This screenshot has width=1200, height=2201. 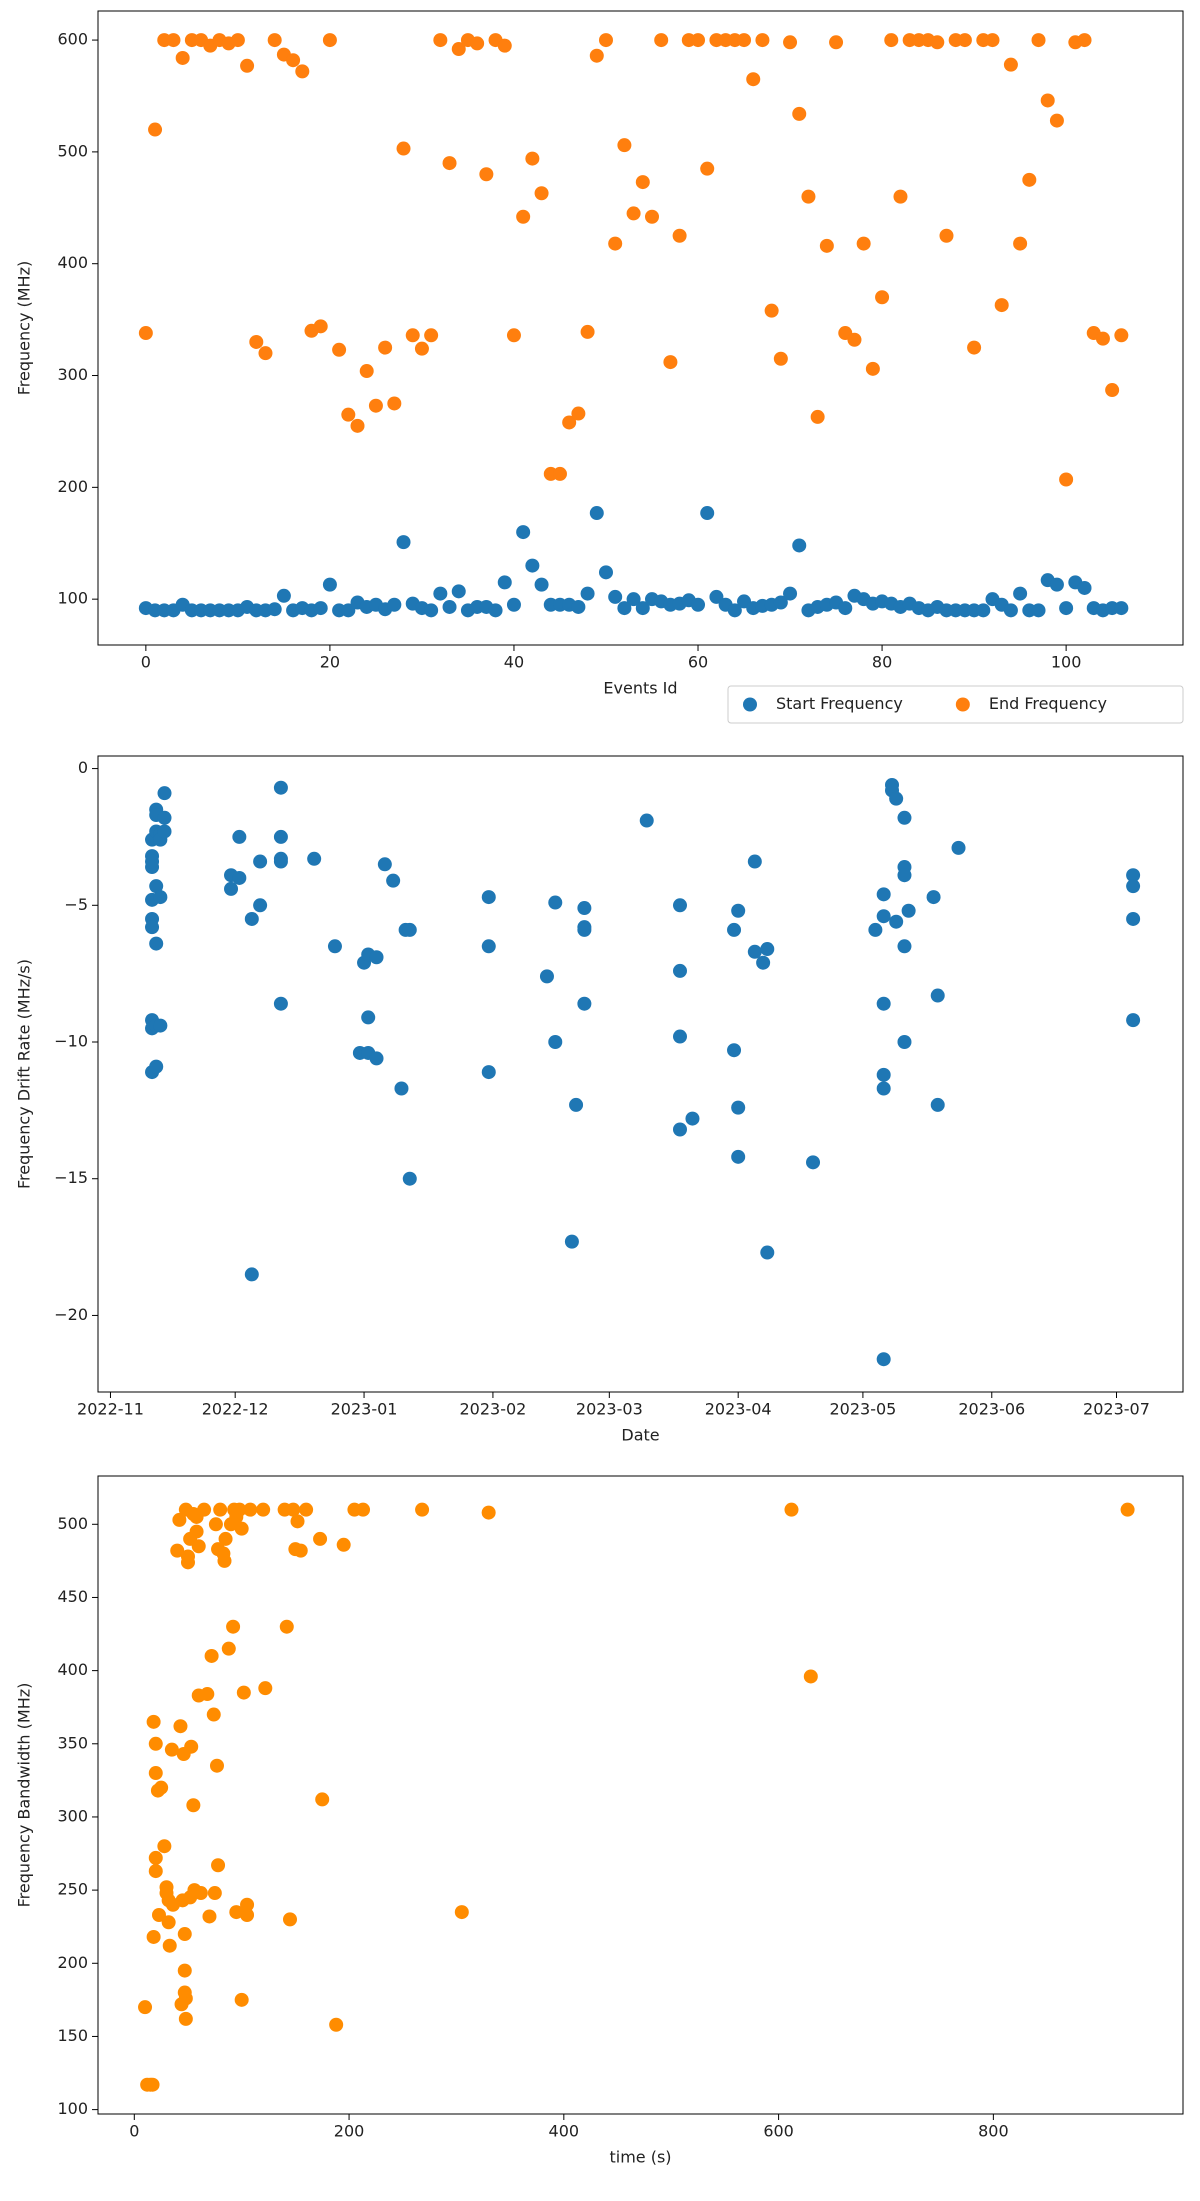 I want to click on x-tick-label: 2023-03, so click(x=609, y=1409).